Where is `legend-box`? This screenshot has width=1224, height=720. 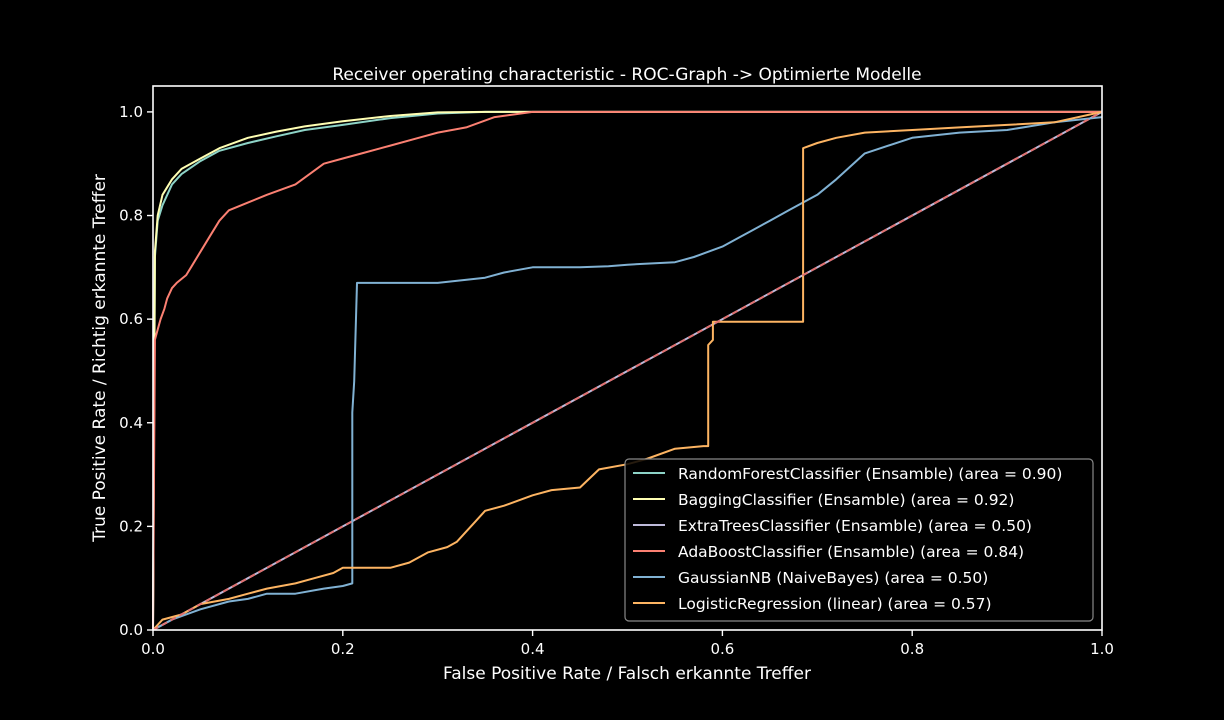
legend-box is located at coordinates (859, 540).